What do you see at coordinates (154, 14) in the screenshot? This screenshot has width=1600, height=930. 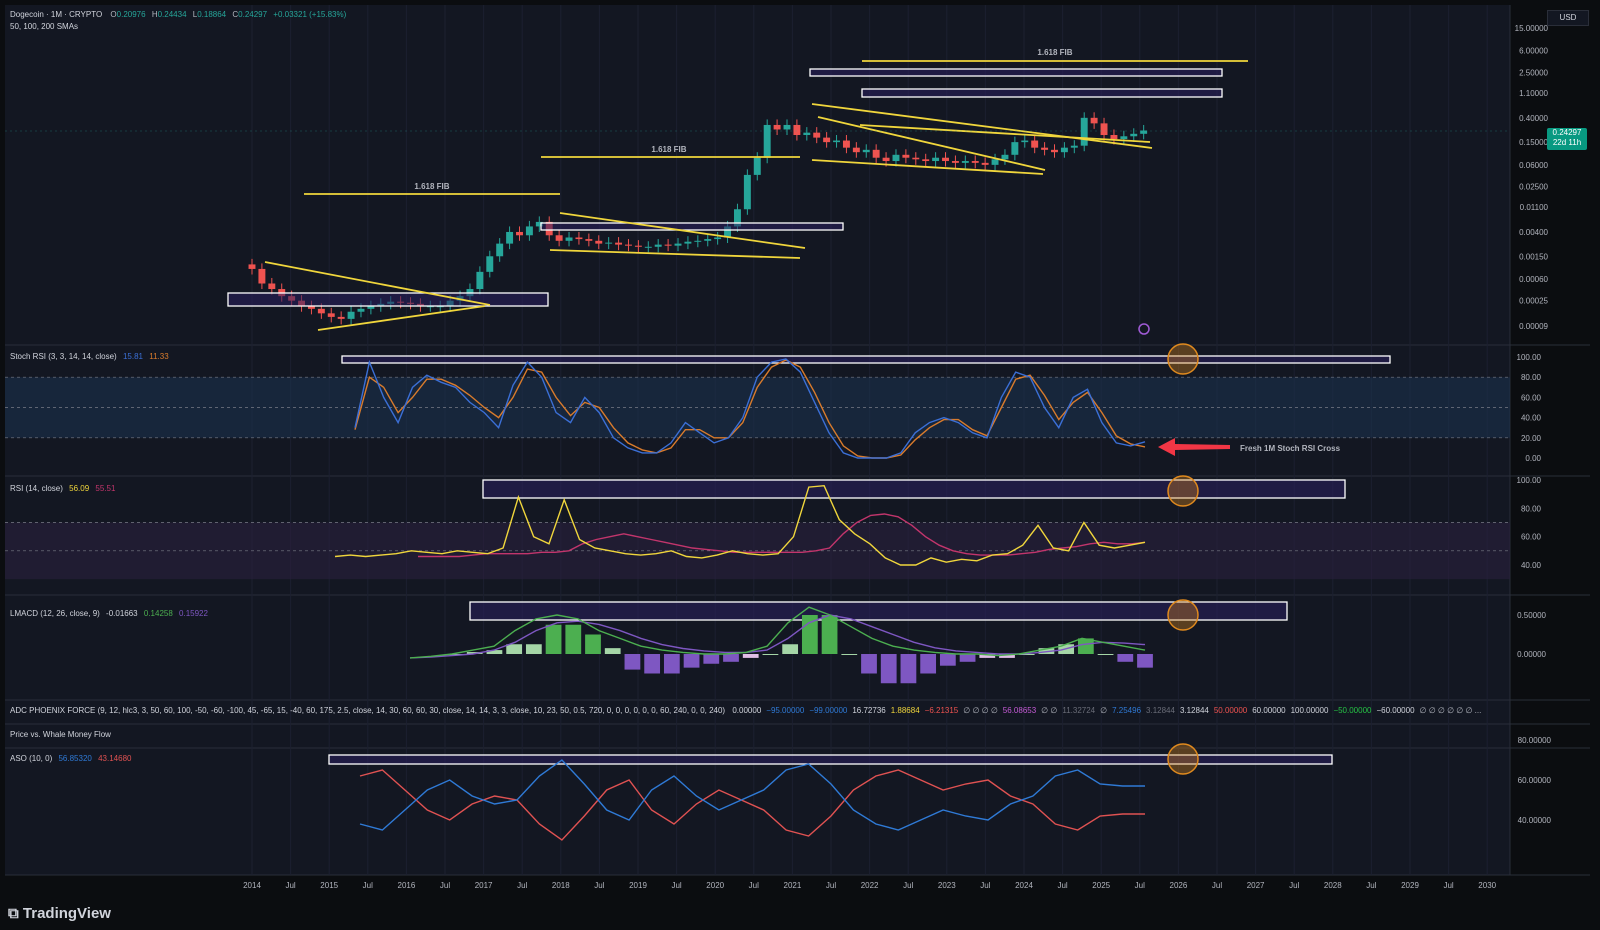 I see `high-label: H` at bounding box center [154, 14].